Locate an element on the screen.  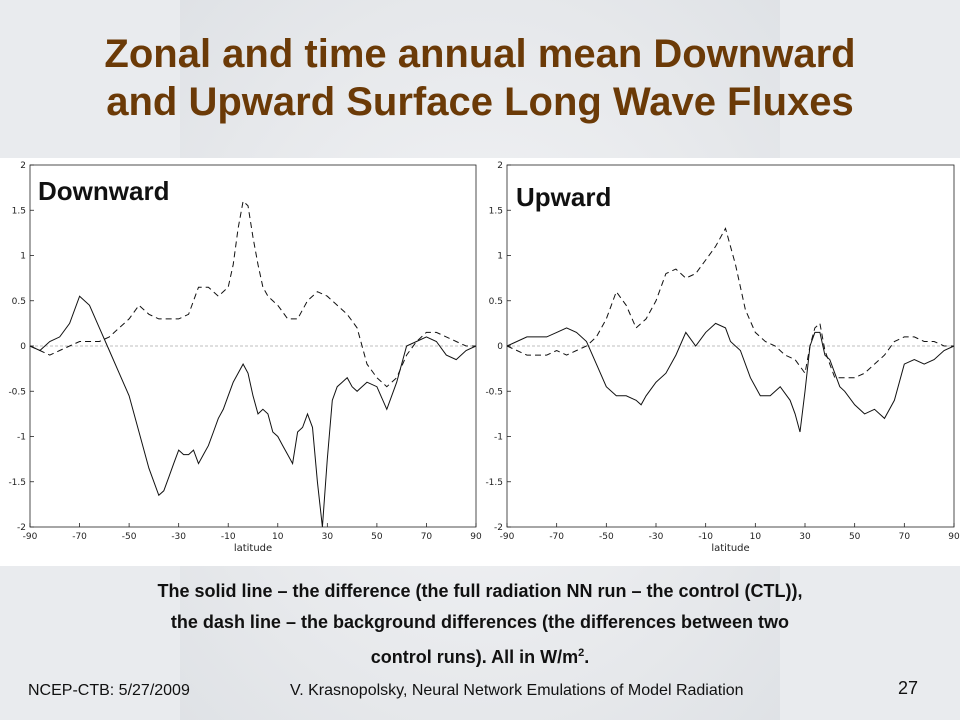
caption-line-3-end: . is located at coordinates (587, 657).